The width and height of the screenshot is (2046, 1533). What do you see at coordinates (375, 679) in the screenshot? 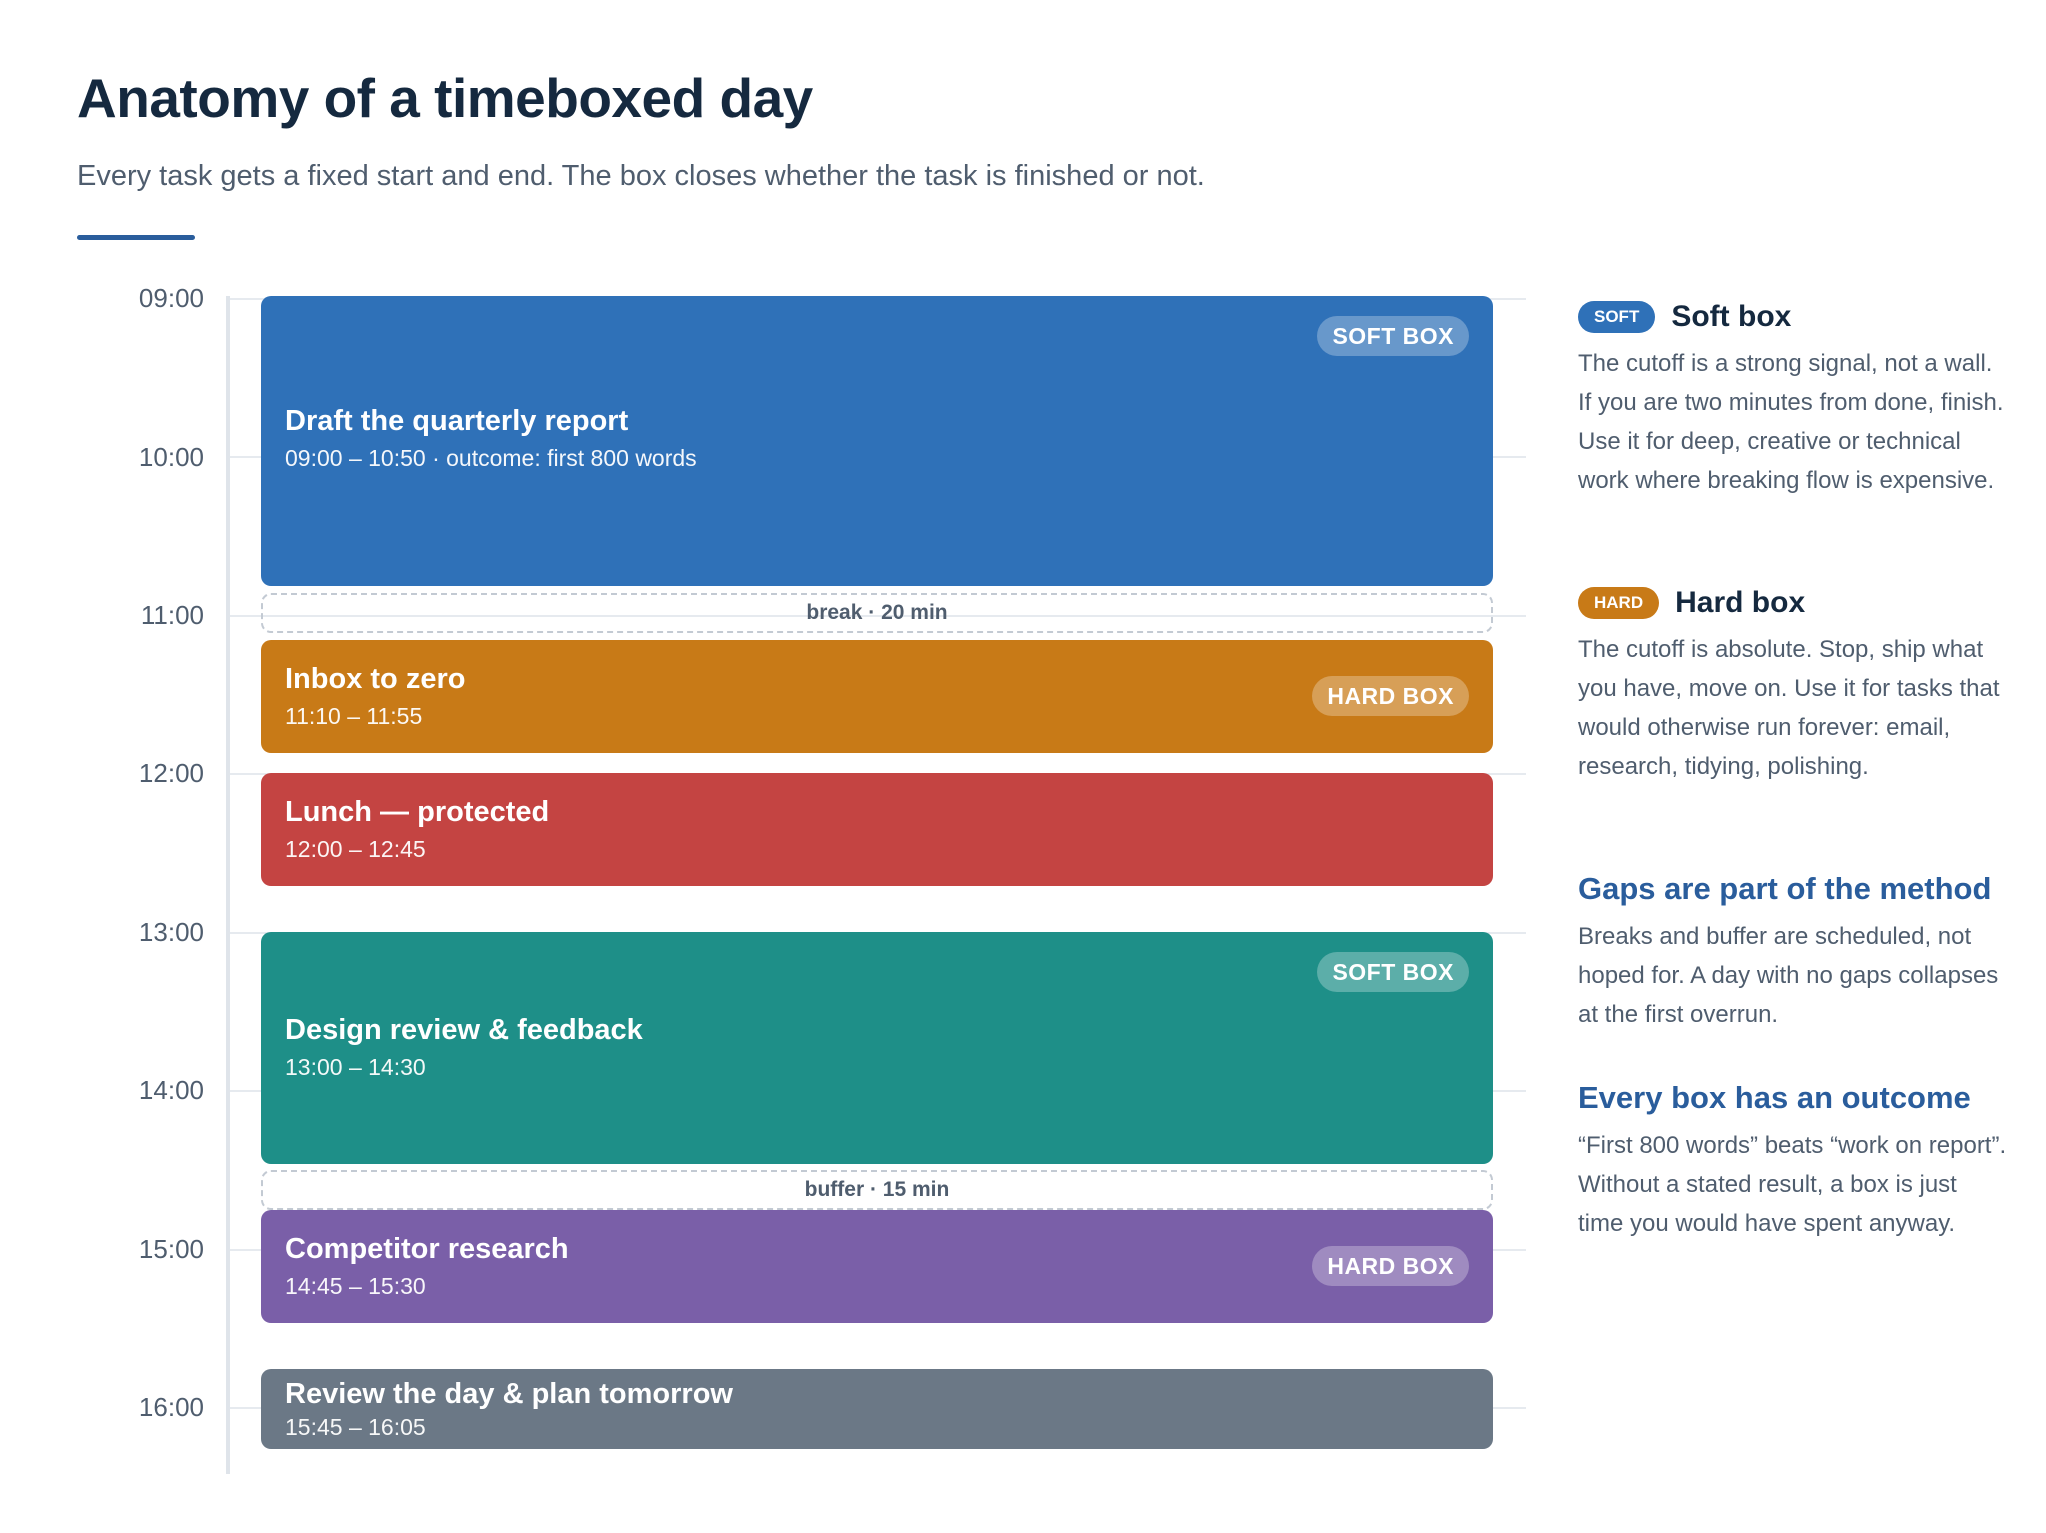
I see `block-title: Inbox to zero` at bounding box center [375, 679].